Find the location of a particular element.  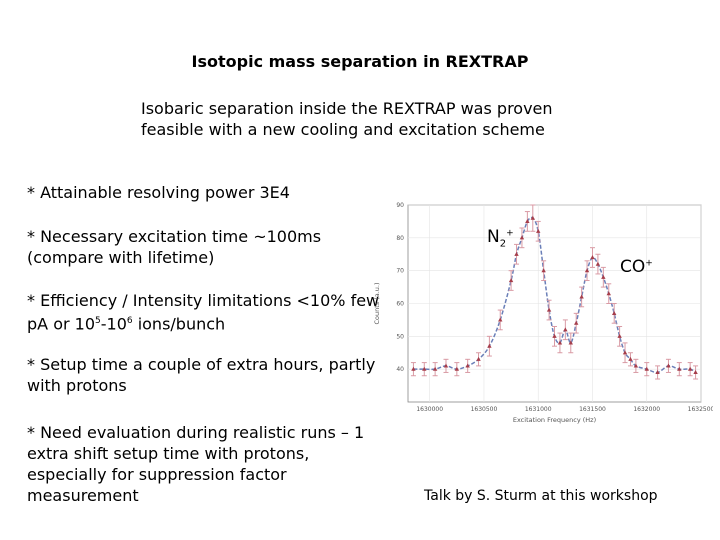

x-tick-label: 1632000 is located at coordinates (646, 409).